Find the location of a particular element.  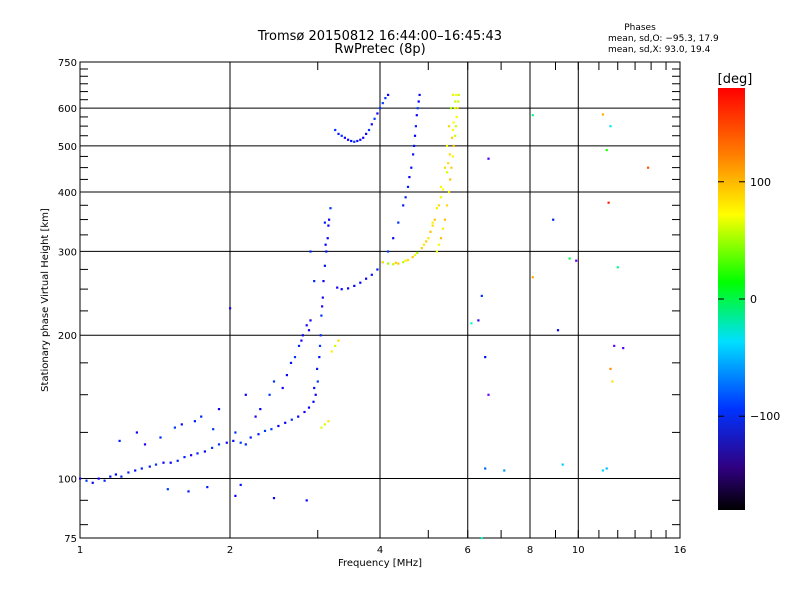

x-tick-label: 4 is located at coordinates (380, 550).